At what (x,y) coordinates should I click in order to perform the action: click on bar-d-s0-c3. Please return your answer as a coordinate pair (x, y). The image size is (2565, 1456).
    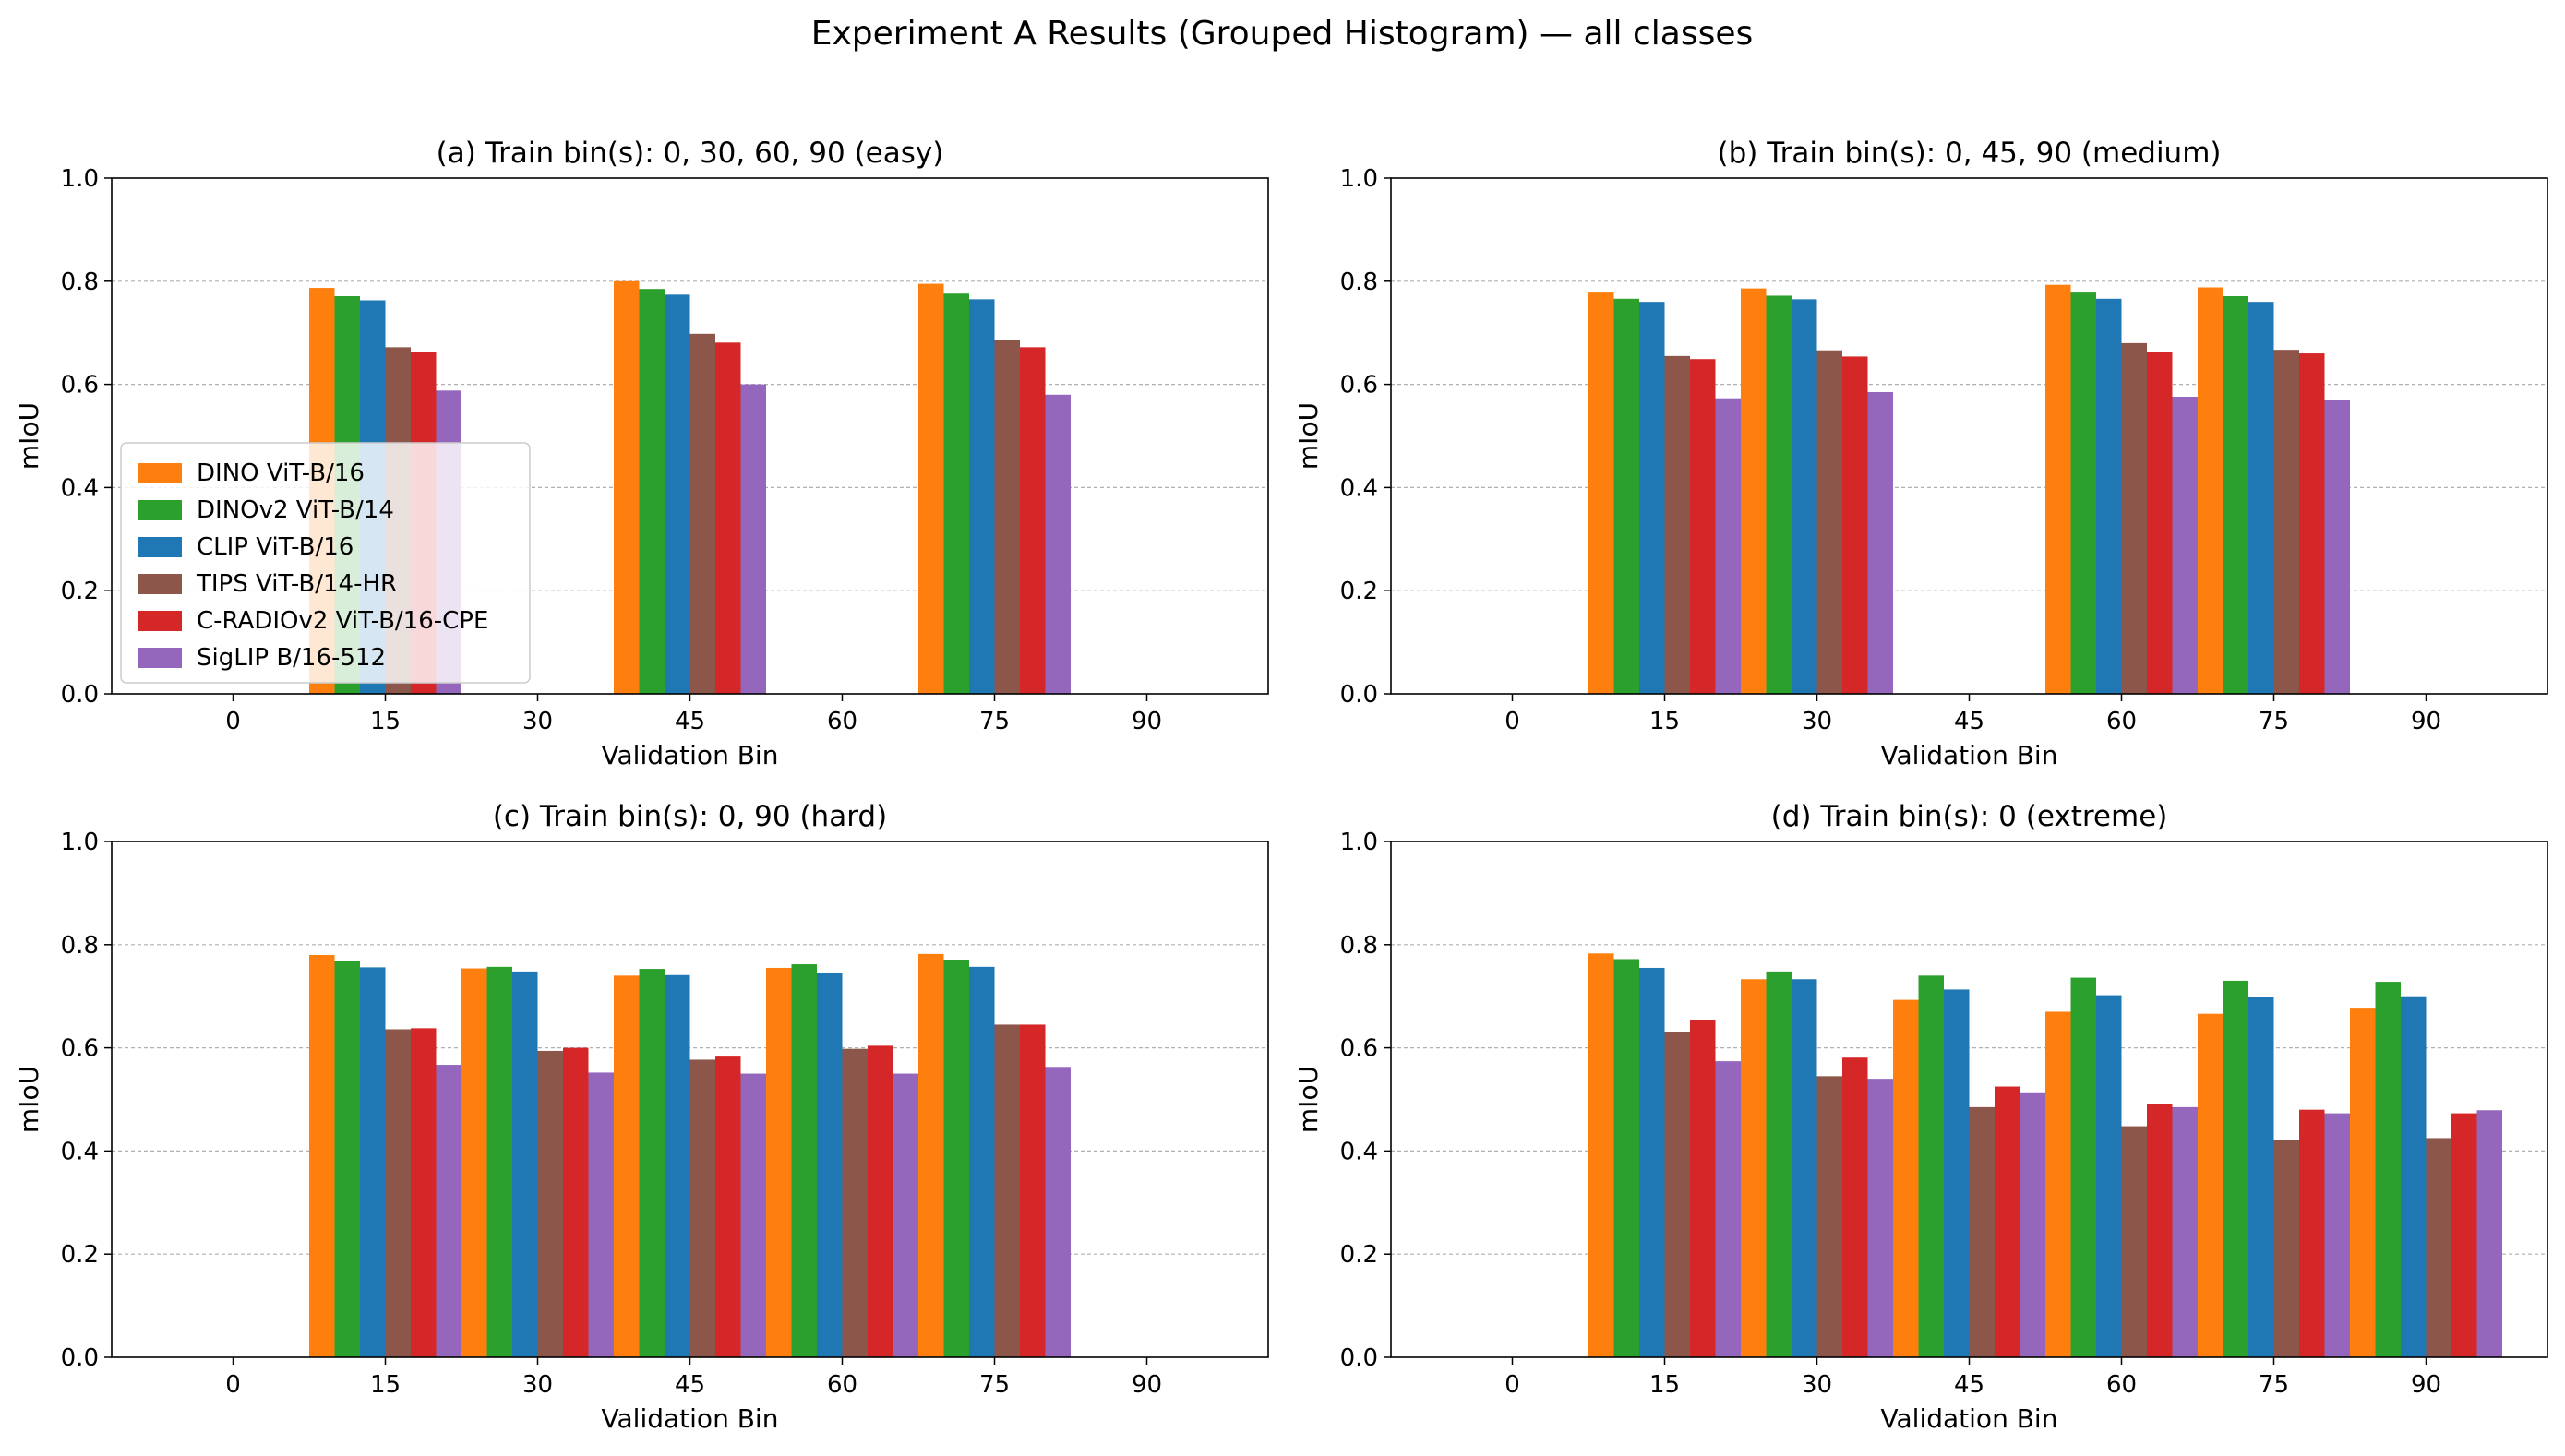
    Looking at the image, I should click on (1906, 1178).